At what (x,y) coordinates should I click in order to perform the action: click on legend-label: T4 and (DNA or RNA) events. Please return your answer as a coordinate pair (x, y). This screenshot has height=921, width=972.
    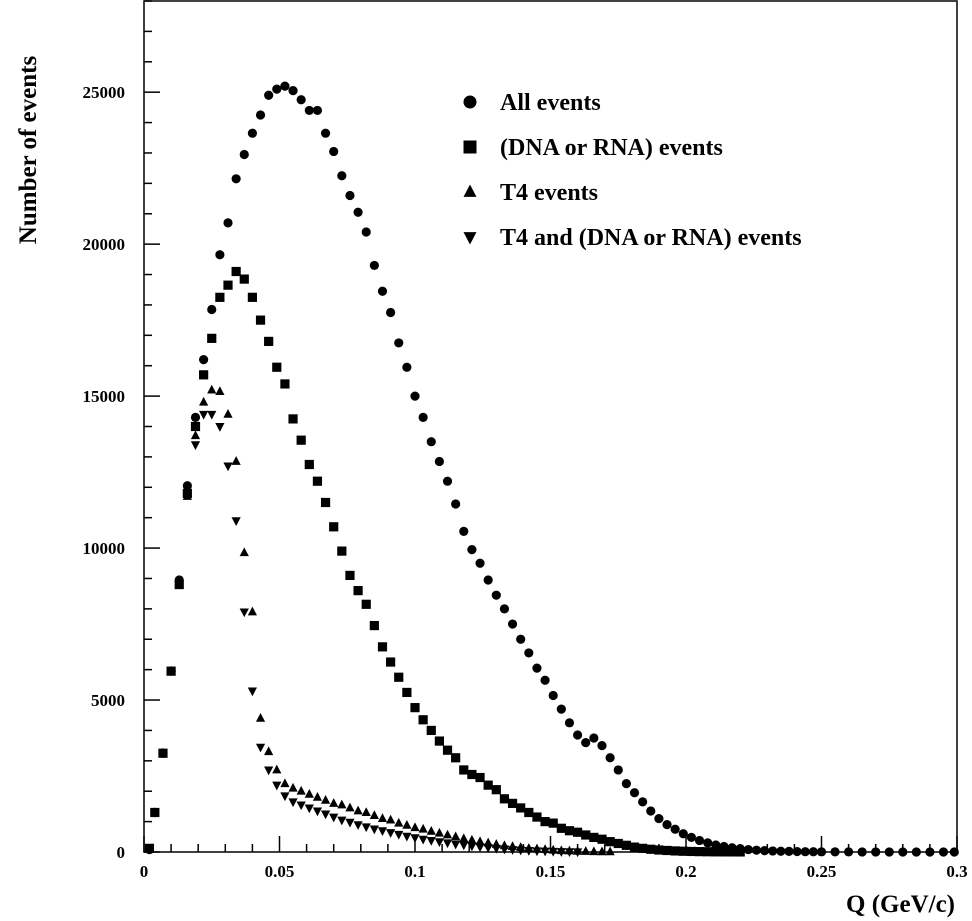
    Looking at the image, I should click on (651, 238).